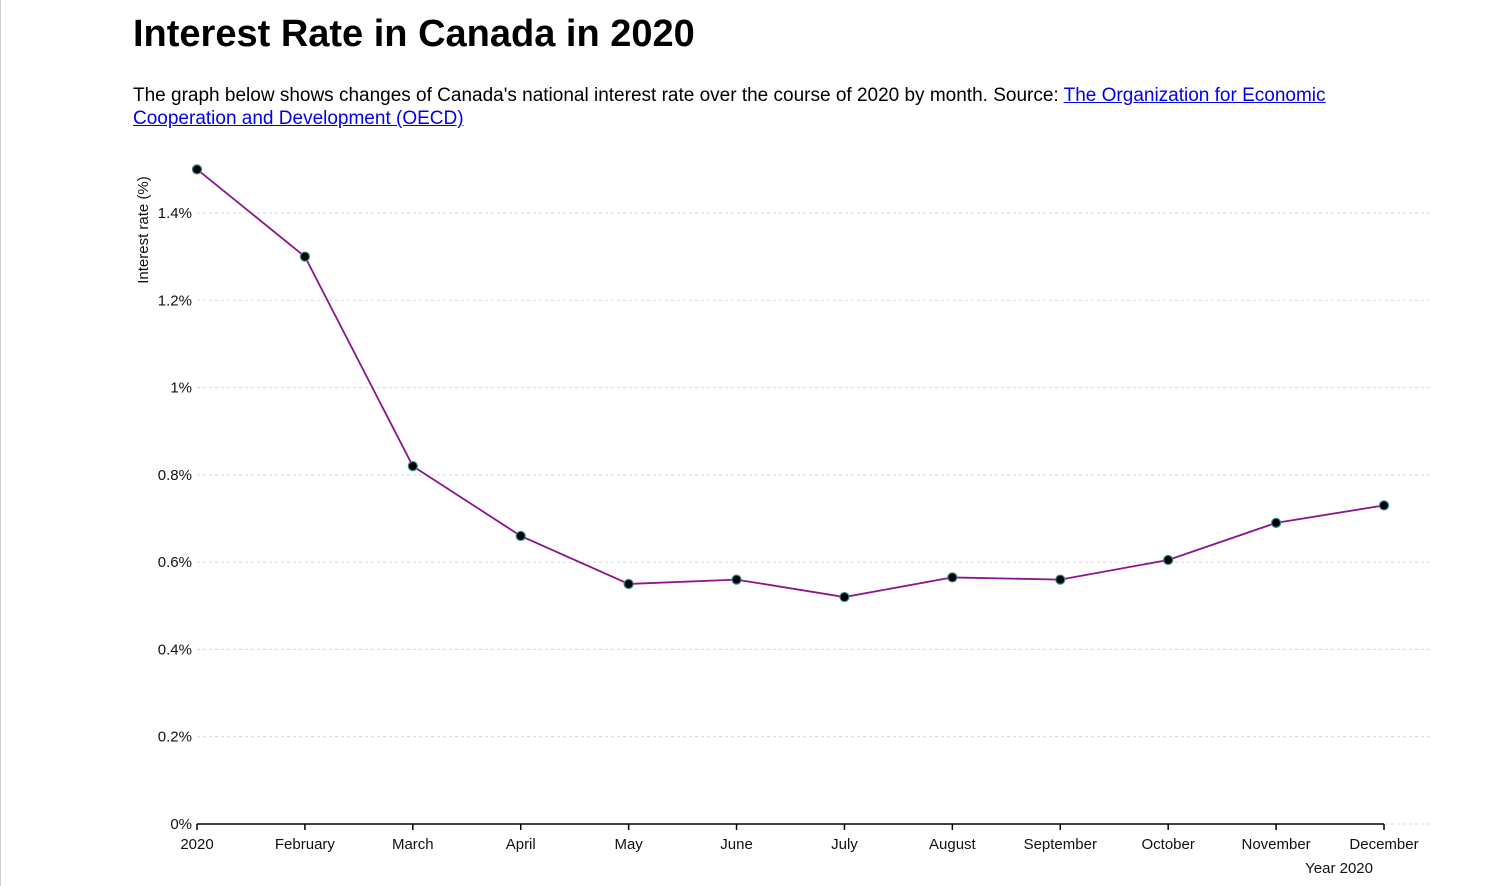 The width and height of the screenshot is (1510, 886). Describe the element at coordinates (181, 388) in the screenshot. I see `y-tick-label: 1%` at that location.